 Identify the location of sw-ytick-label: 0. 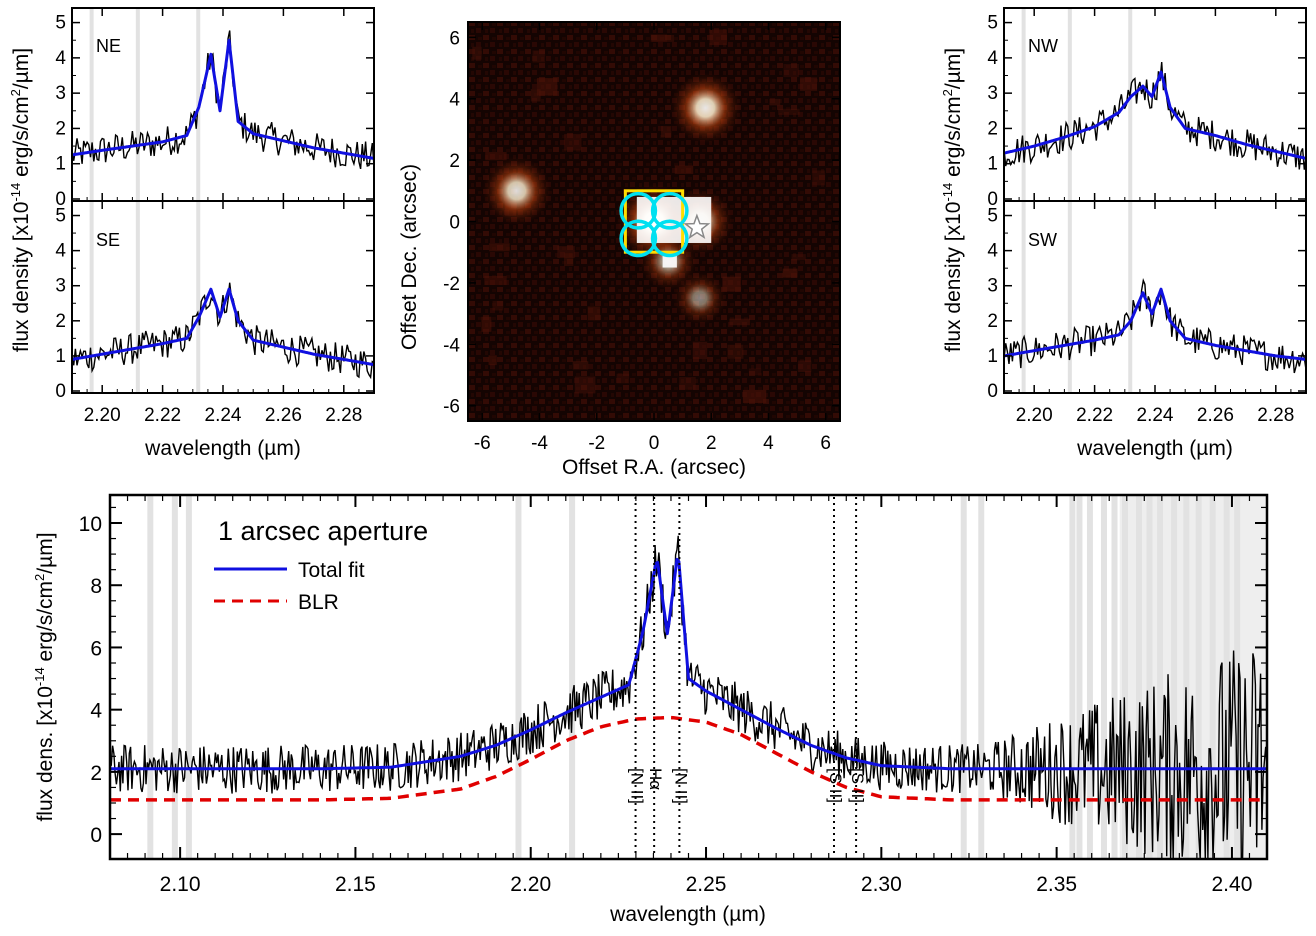
(992, 391).